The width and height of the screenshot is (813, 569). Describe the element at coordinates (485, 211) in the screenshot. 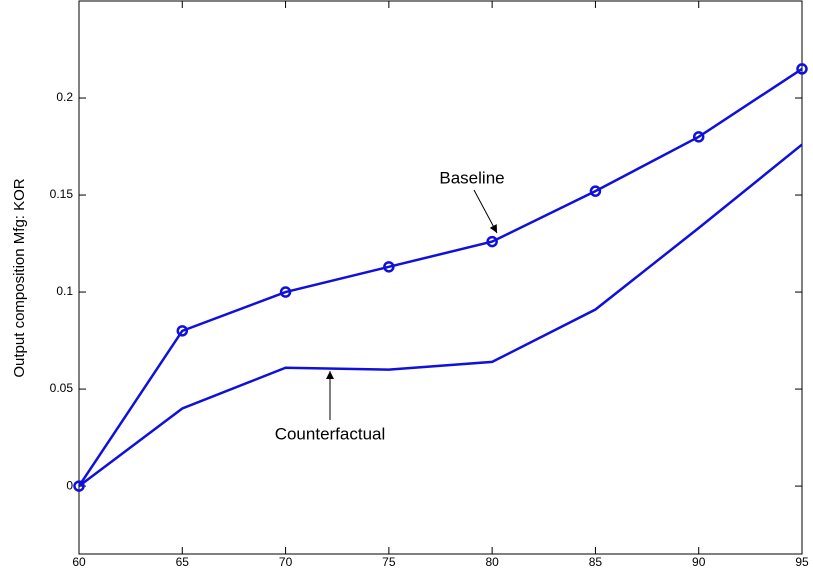

I see `annotation-arrow` at that location.